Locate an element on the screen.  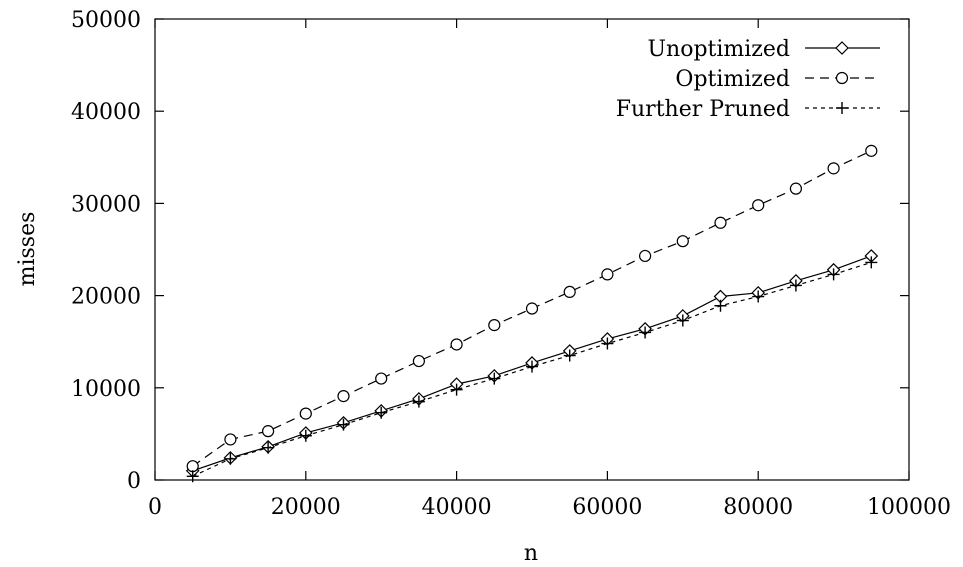
legend-label: Optimized is located at coordinates (732, 79).